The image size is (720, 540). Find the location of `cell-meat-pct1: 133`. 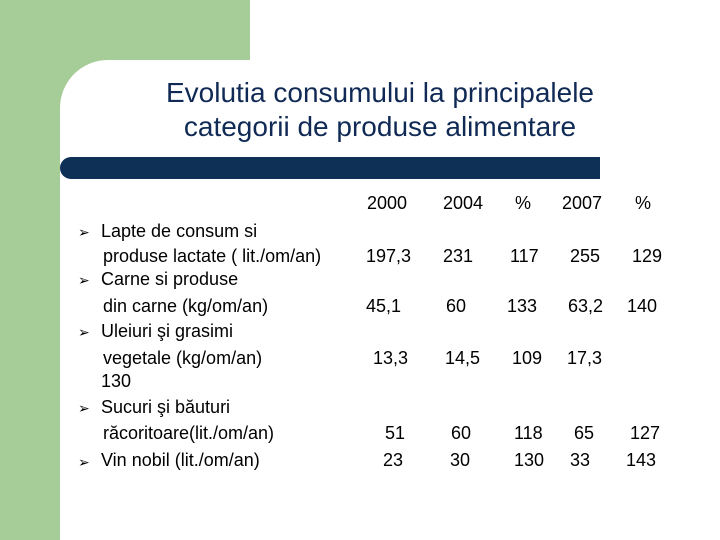

cell-meat-pct1: 133 is located at coordinates (522, 306).